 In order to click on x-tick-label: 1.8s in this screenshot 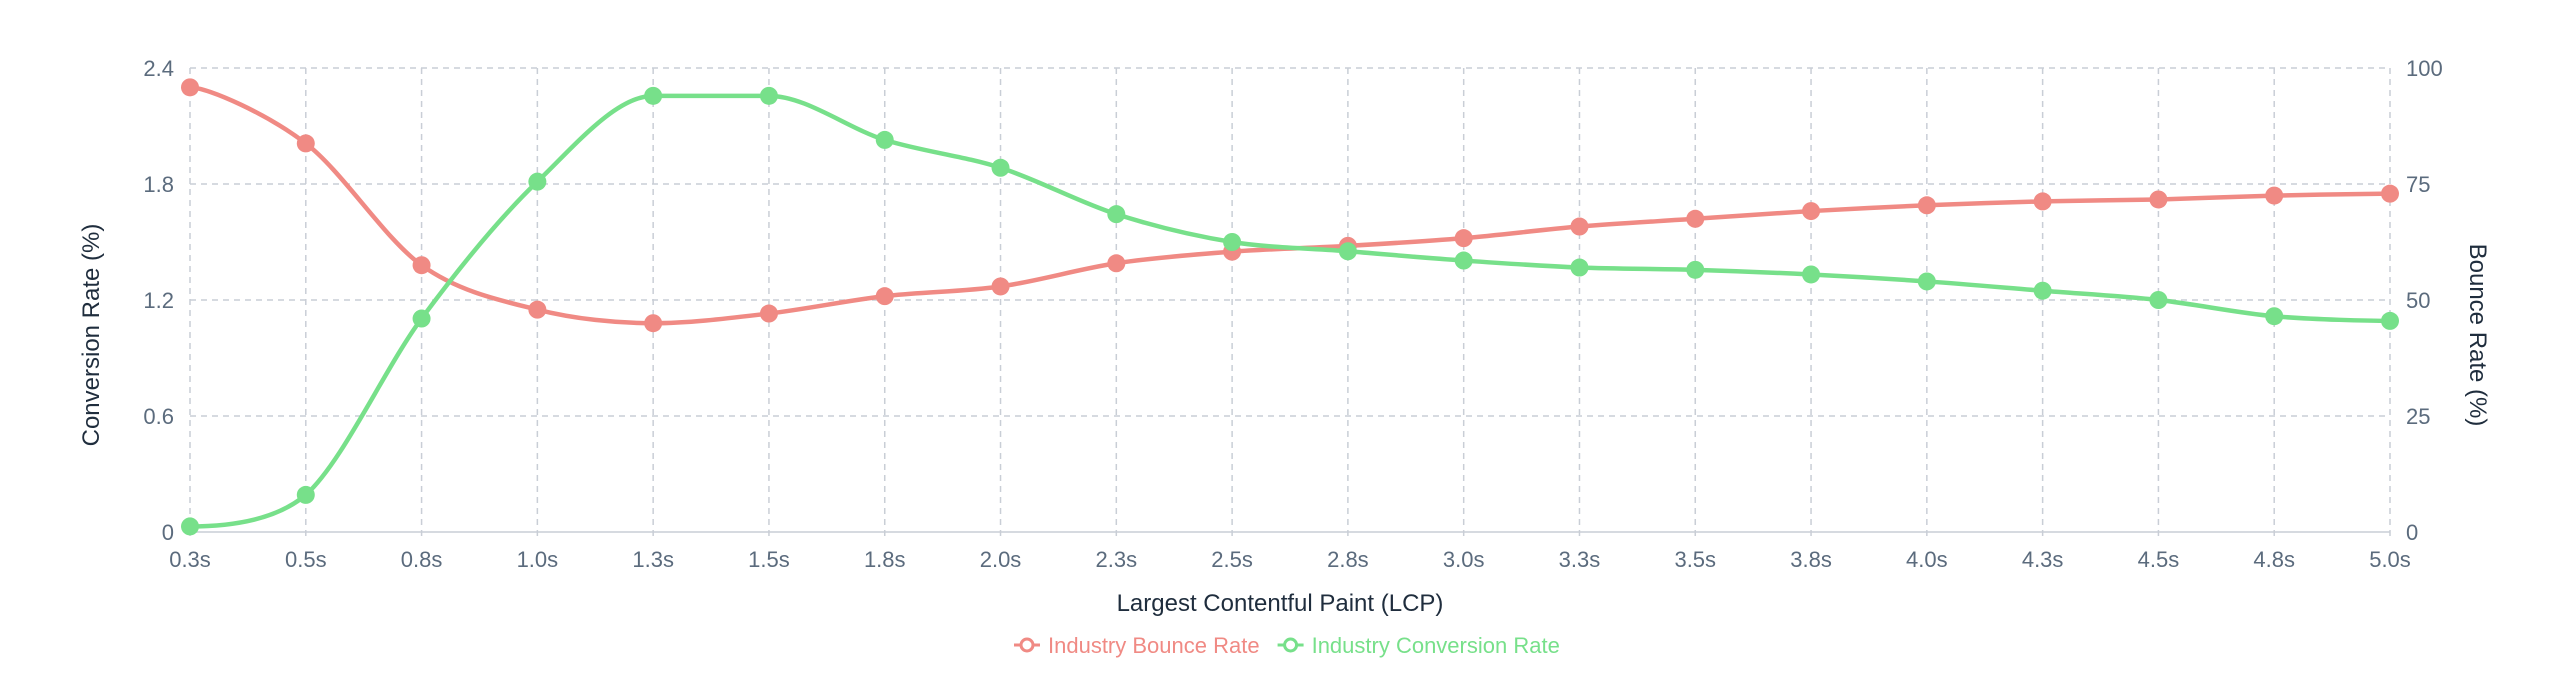, I will do `click(885, 559)`.